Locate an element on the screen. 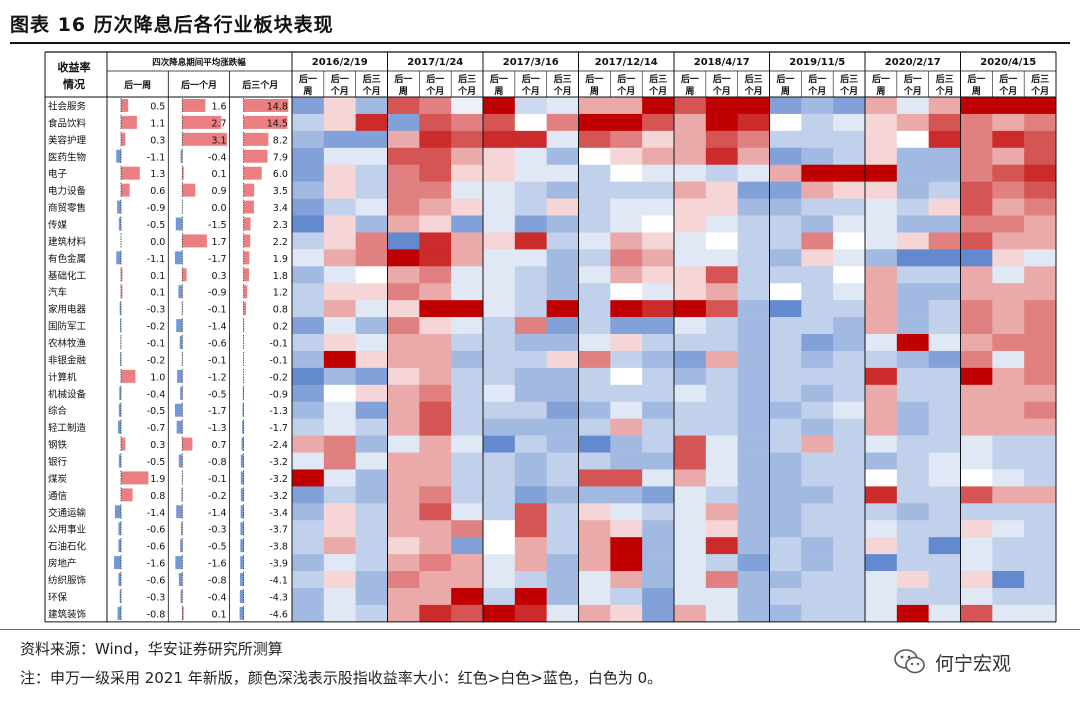 Image resolution: width=1080 pixels, height=710 pixels. avg-value: -0.6 is located at coordinates (156, 581).